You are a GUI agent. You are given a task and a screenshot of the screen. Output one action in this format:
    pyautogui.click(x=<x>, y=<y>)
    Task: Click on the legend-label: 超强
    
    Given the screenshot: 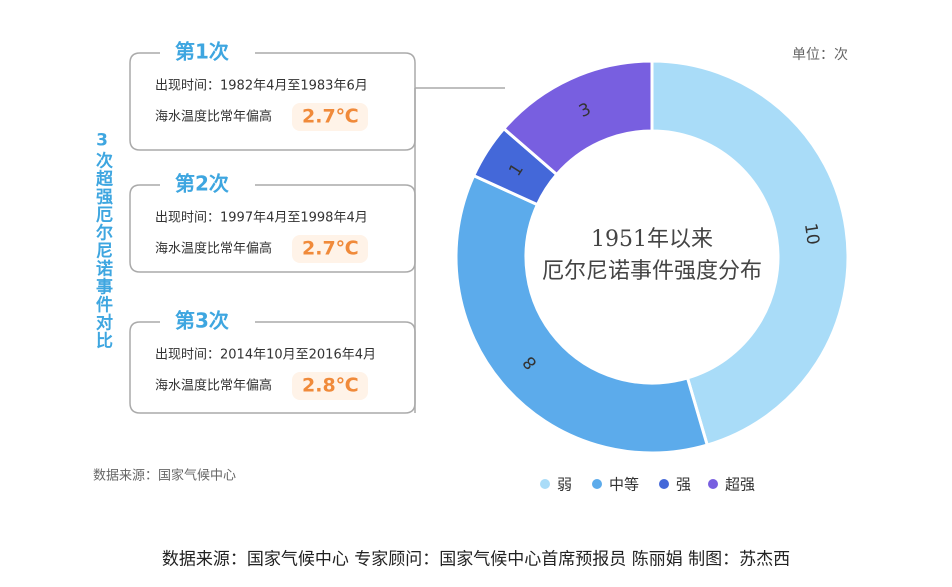 What is the action you would take?
    pyautogui.click(x=740, y=485)
    